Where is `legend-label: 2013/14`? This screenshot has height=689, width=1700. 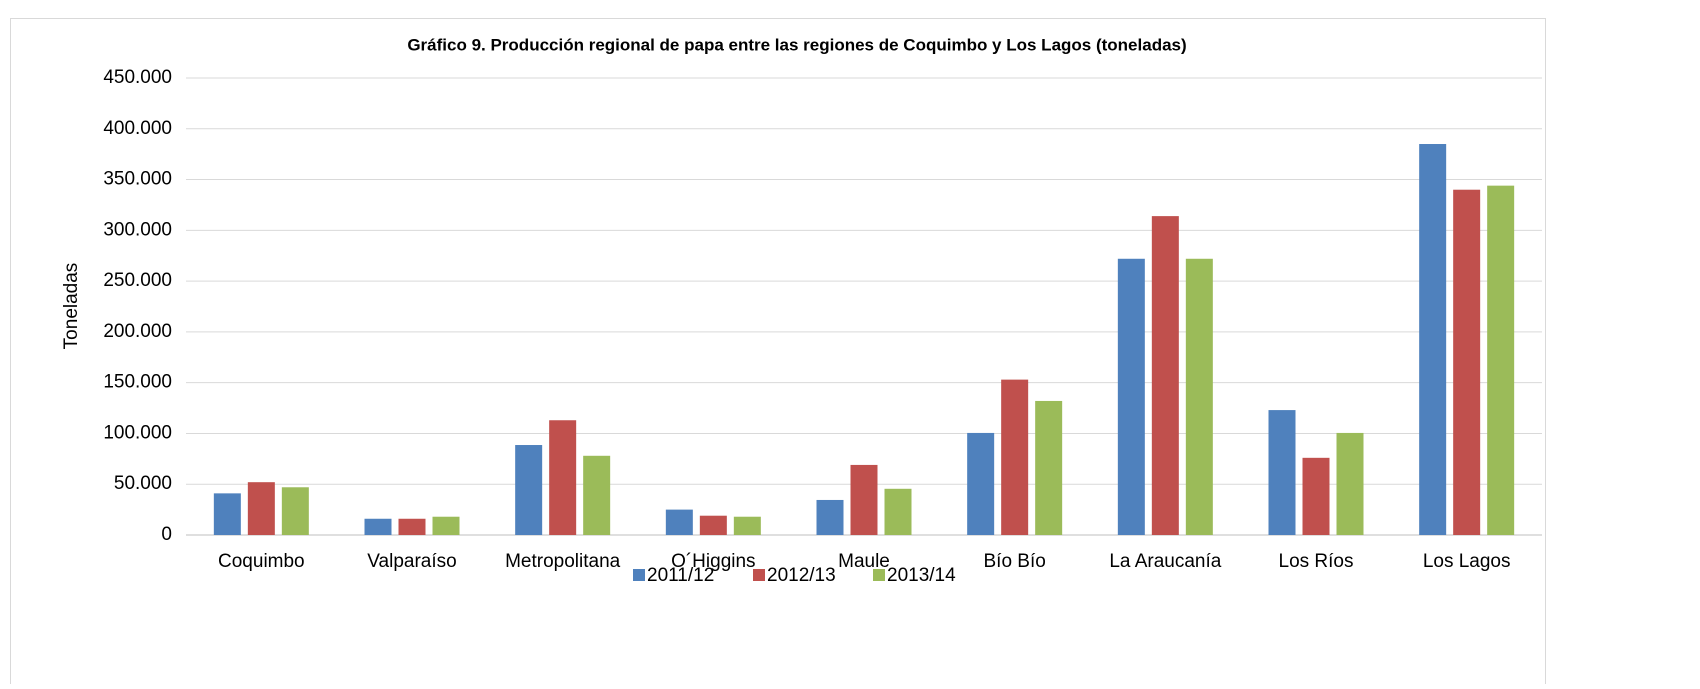 legend-label: 2013/14 is located at coordinates (921, 575).